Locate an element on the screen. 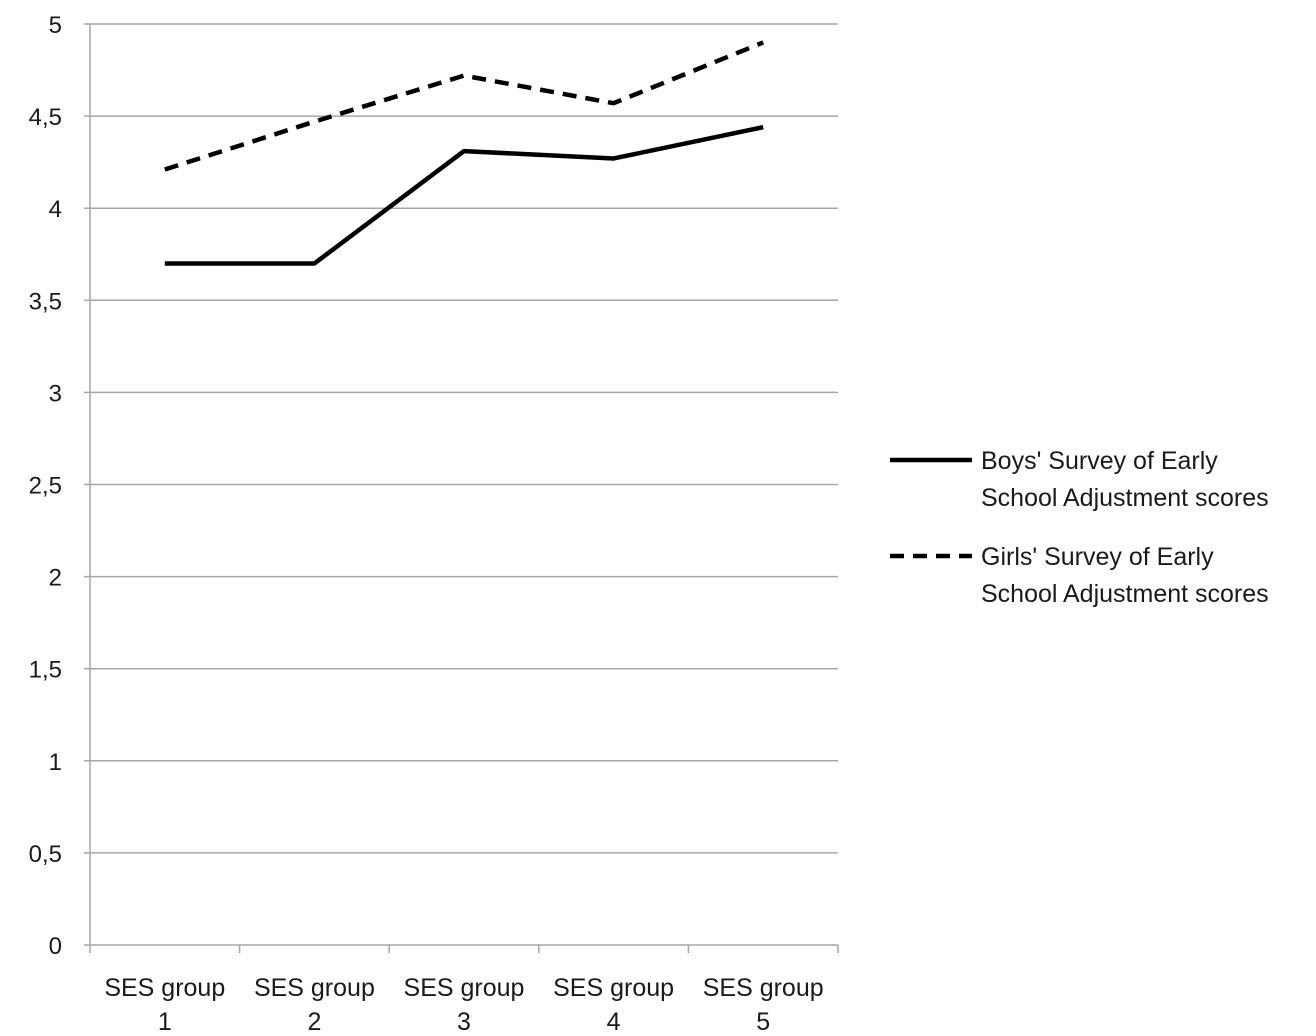  y-tick-label: 4,5 is located at coordinates (45, 117).